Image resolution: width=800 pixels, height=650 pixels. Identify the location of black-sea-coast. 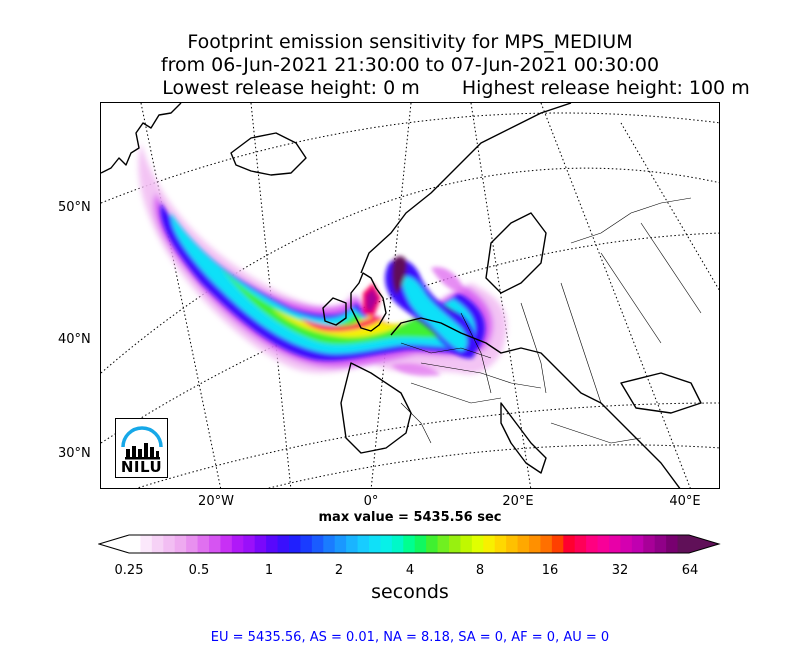
(661, 393).